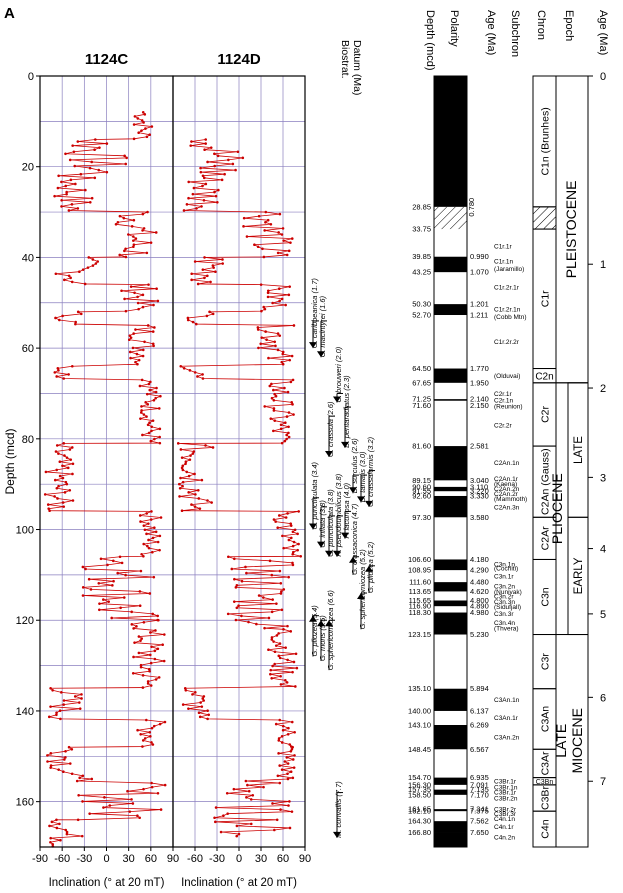  What do you see at coordinates (544, 218) in the screenshot?
I see `chron-uncertain-interval` at bounding box center [544, 218].